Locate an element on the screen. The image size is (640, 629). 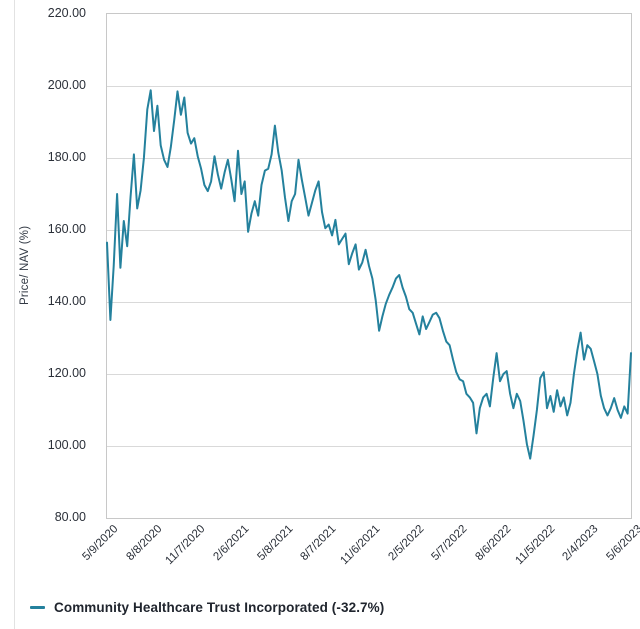
x-tick-label: 8/7/2021 is located at coordinates (318, 543).